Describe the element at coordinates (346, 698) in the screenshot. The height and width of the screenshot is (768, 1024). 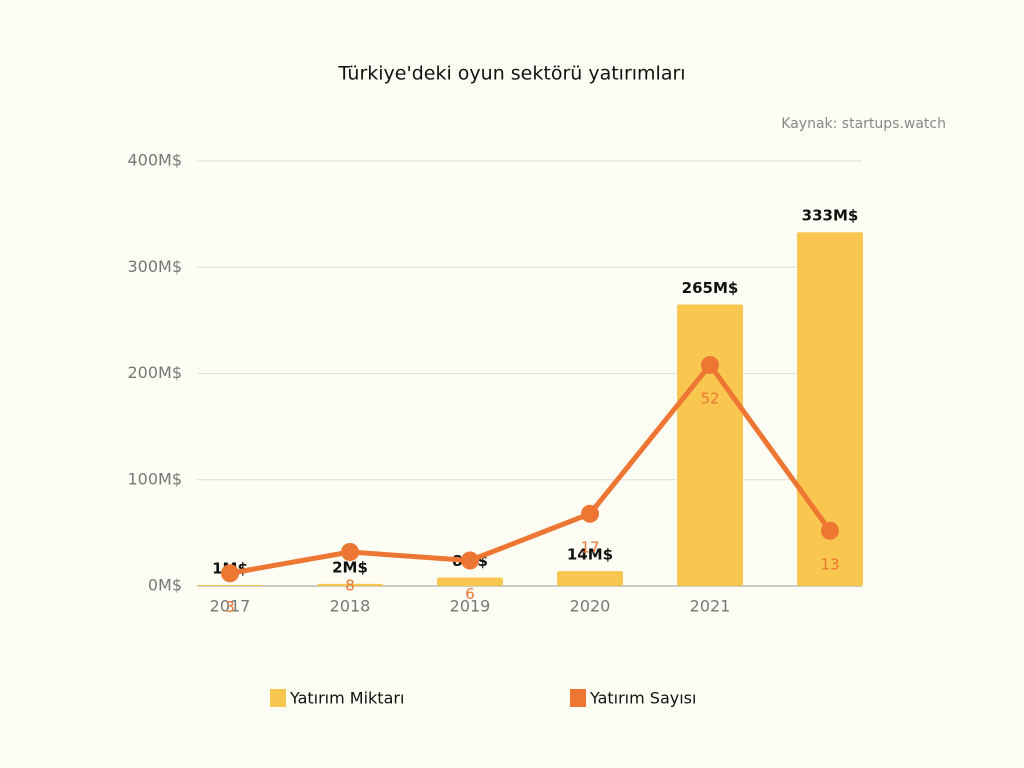
I see `legend-label: Yatırım Miktarı` at that location.